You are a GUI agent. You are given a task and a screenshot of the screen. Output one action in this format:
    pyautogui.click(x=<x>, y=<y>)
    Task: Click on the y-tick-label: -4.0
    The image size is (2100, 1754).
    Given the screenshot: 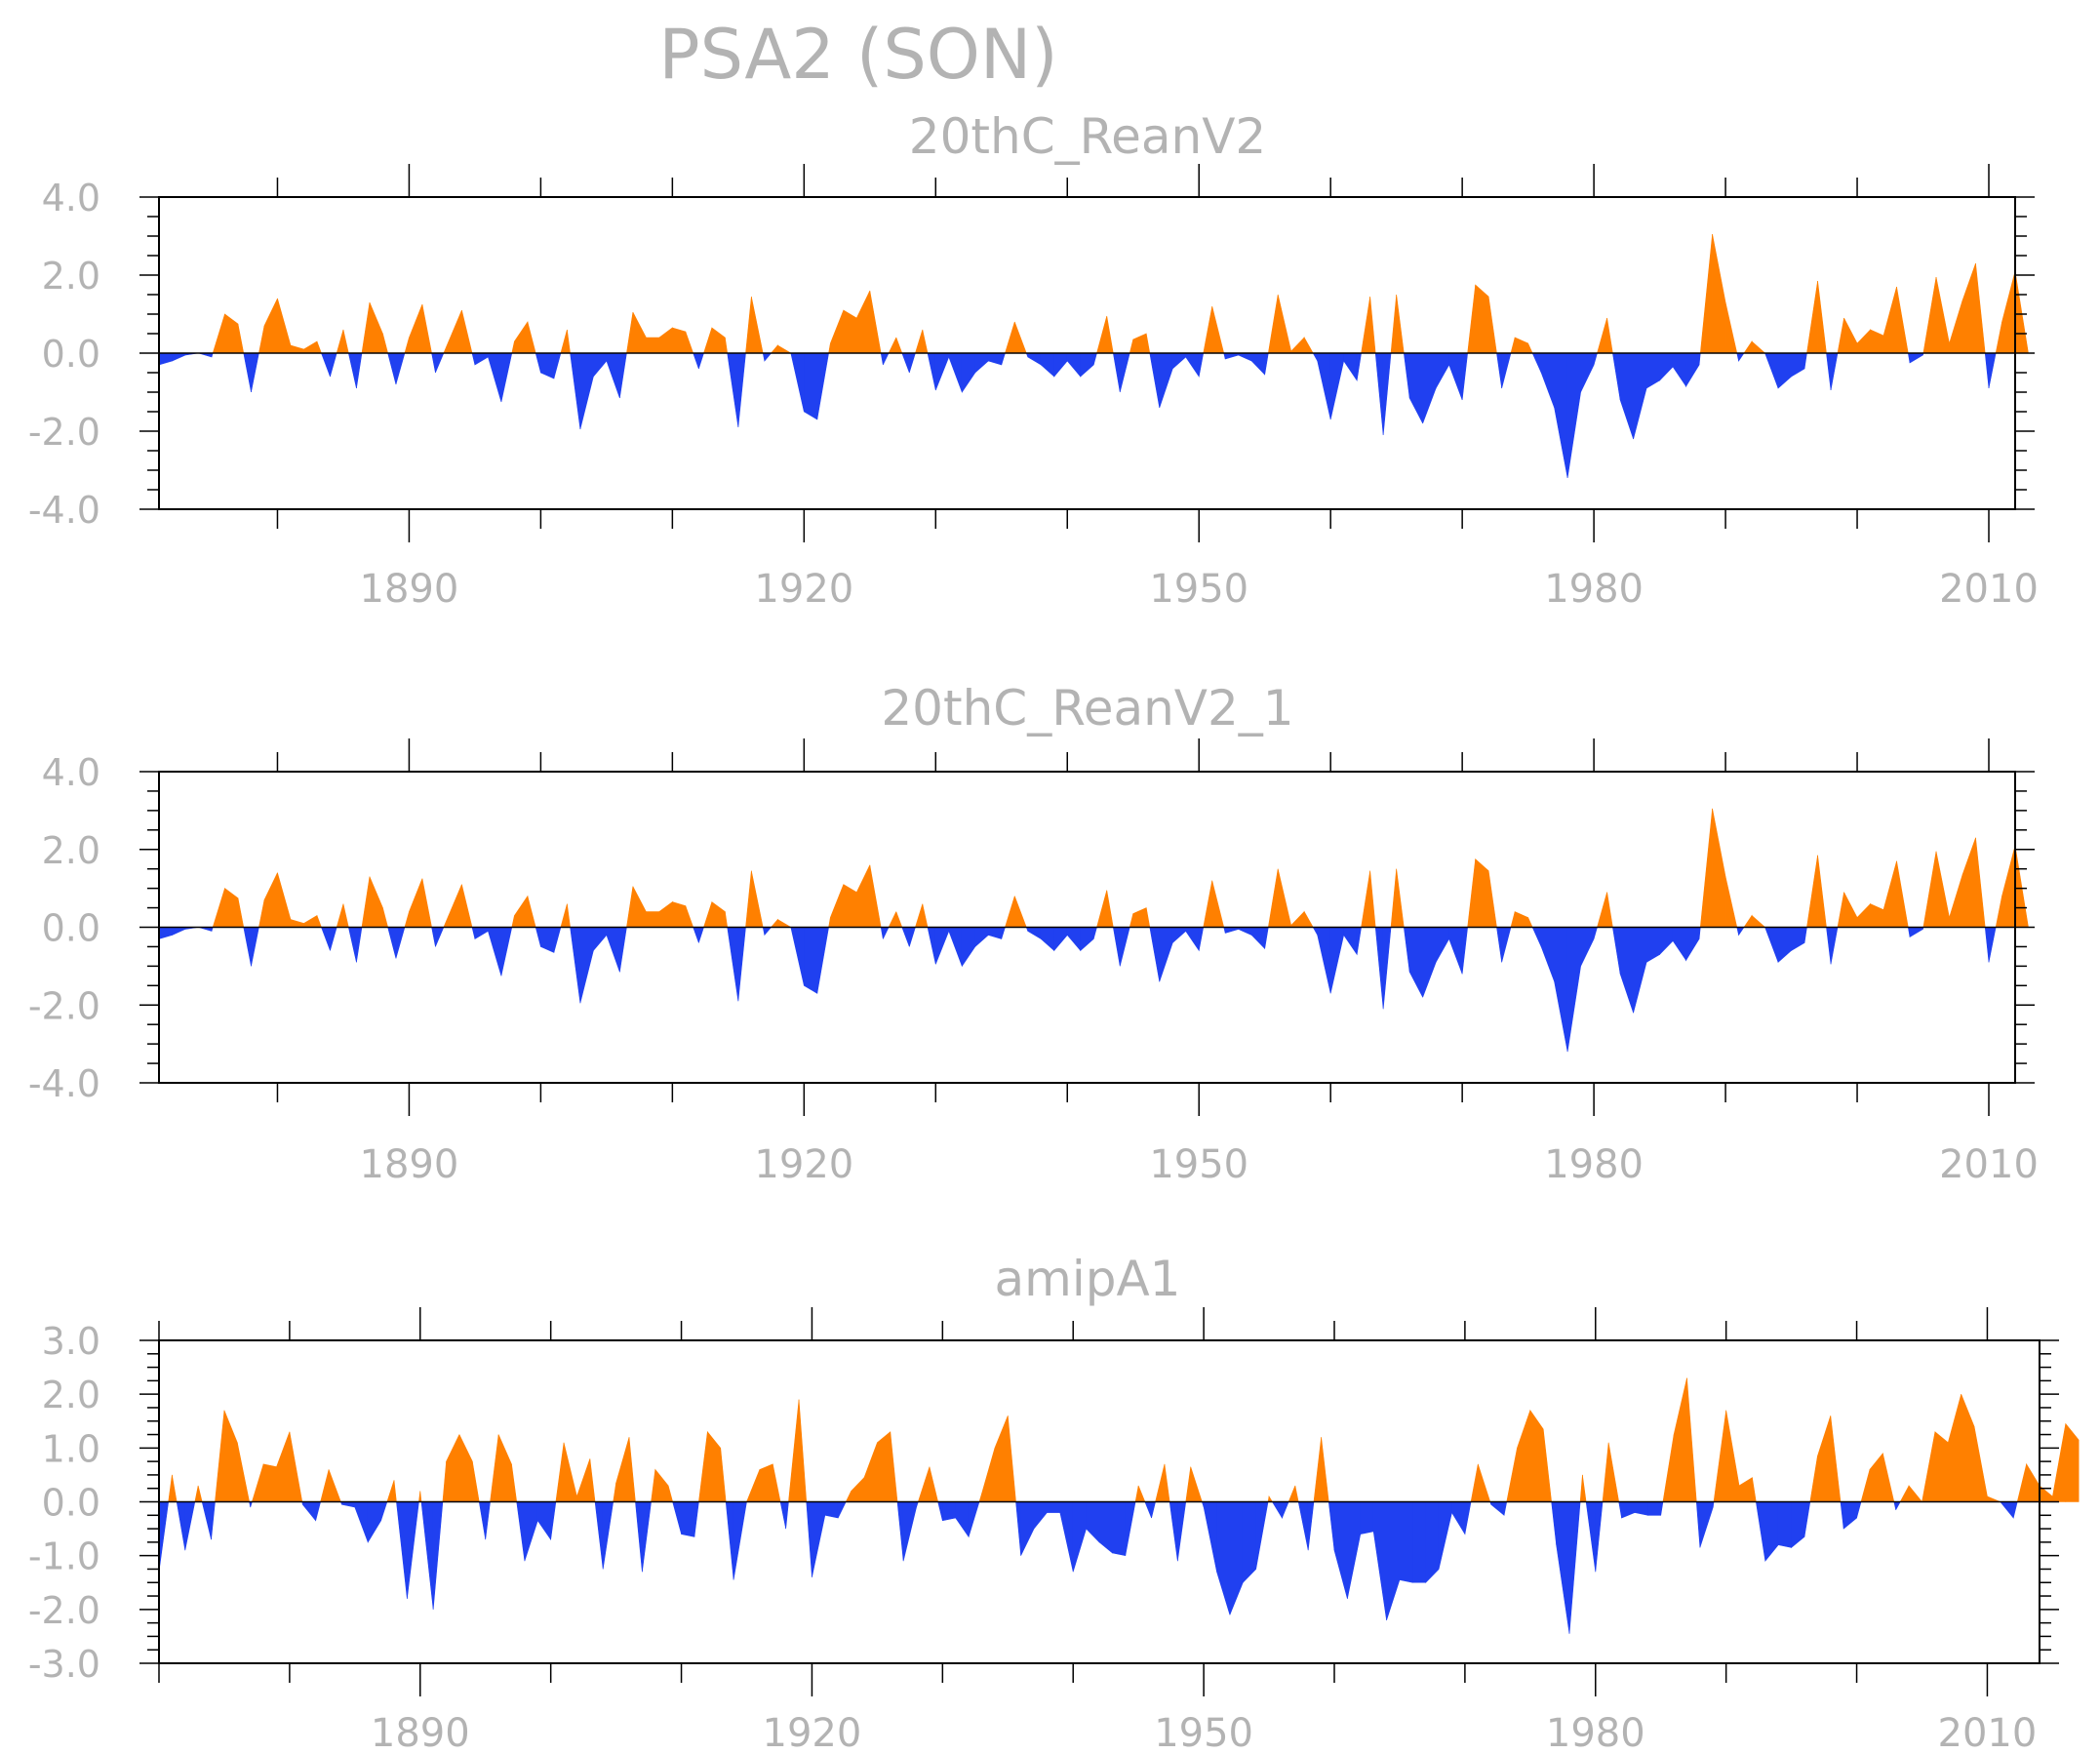 What is the action you would take?
    pyautogui.click(x=64, y=510)
    